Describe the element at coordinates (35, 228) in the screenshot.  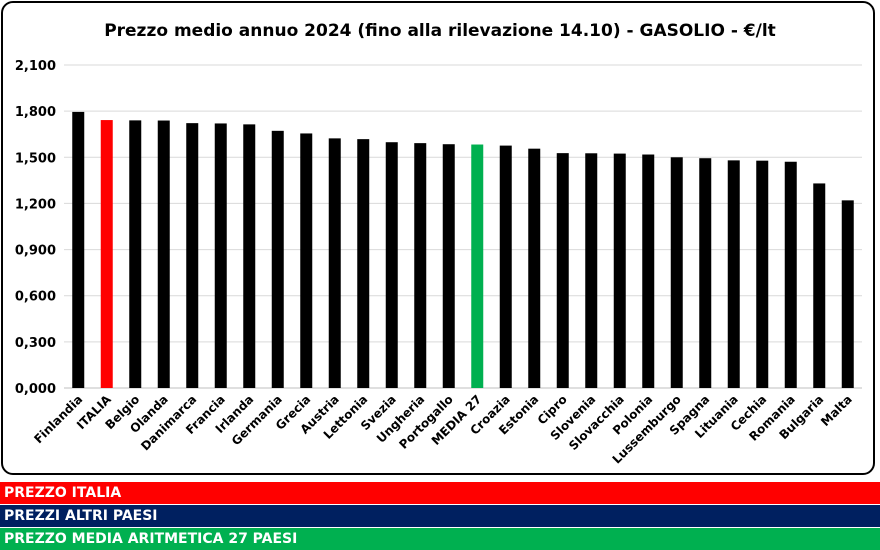
I see `y-axis-ticks: 0,000 0,300 0,600 0,900 1,200 1,500 1,800 2,100` at that location.